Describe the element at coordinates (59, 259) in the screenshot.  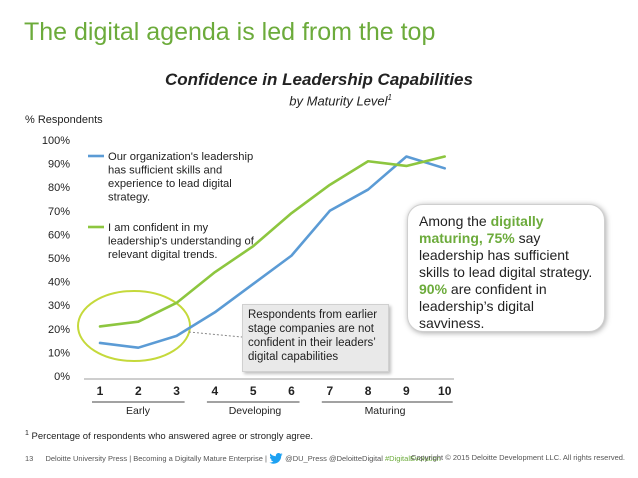
I see `y-tick-label: 50%` at that location.